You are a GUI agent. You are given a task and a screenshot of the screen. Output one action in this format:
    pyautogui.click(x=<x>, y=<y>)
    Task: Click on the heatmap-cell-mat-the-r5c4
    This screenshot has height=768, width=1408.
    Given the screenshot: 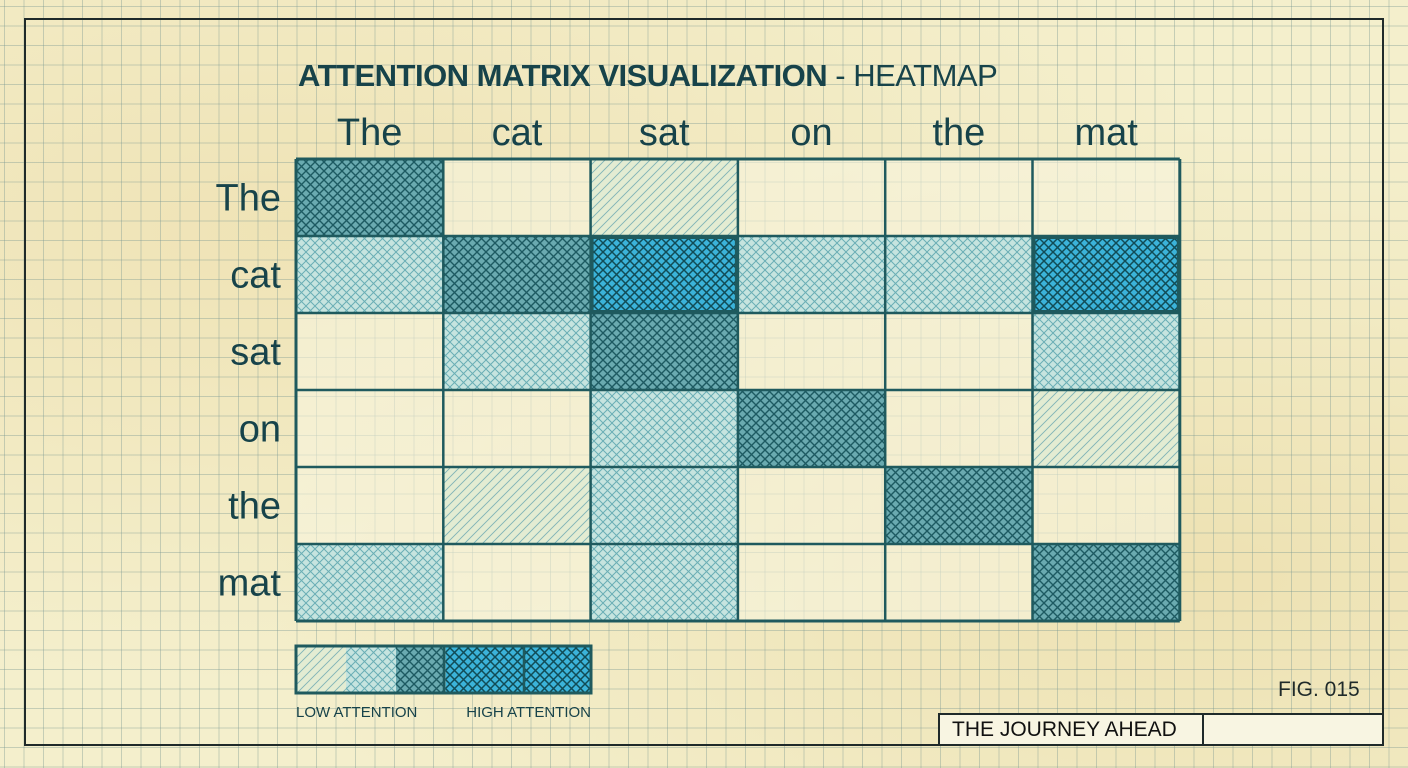 What is the action you would take?
    pyautogui.click(x=959, y=582)
    